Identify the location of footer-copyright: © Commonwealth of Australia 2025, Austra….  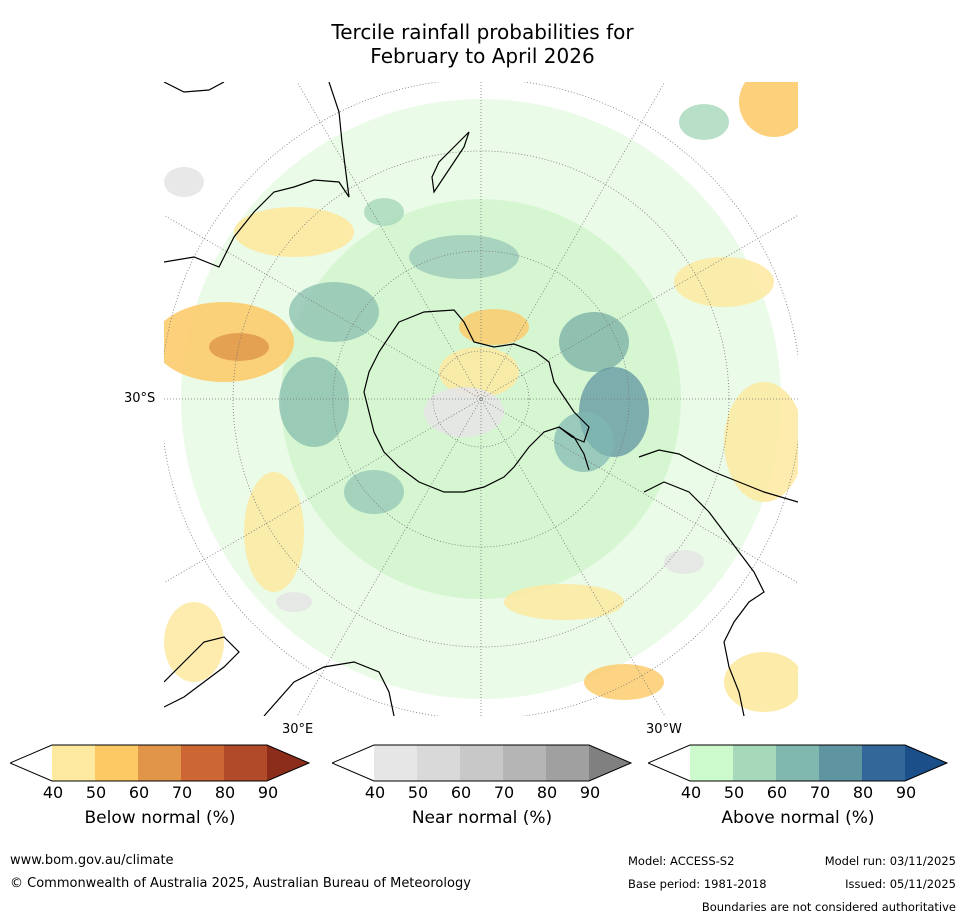
(240, 883).